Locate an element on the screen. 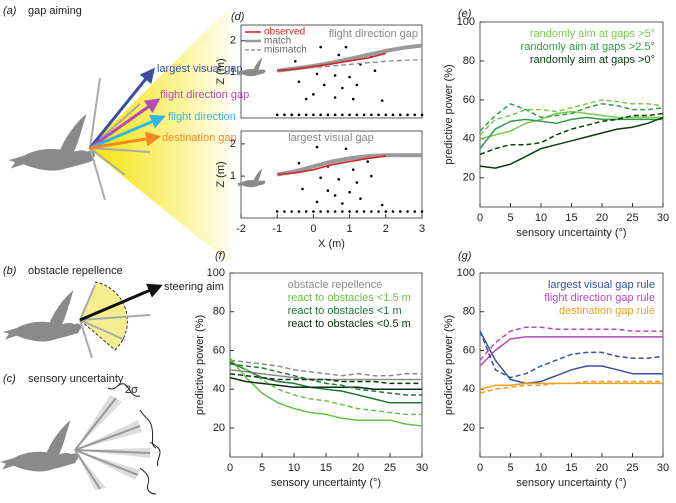 The width and height of the screenshot is (676, 503). y-axis-label: Z (m) is located at coordinates (221, 71).